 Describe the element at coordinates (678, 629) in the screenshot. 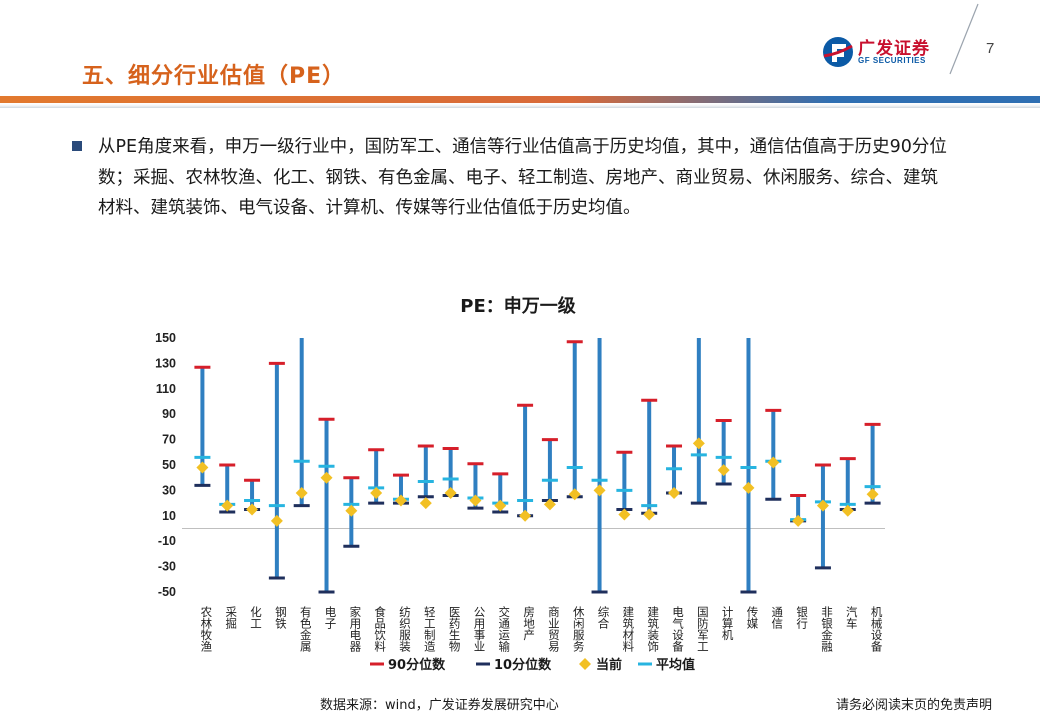

I see `category-label: 电气设备` at that location.